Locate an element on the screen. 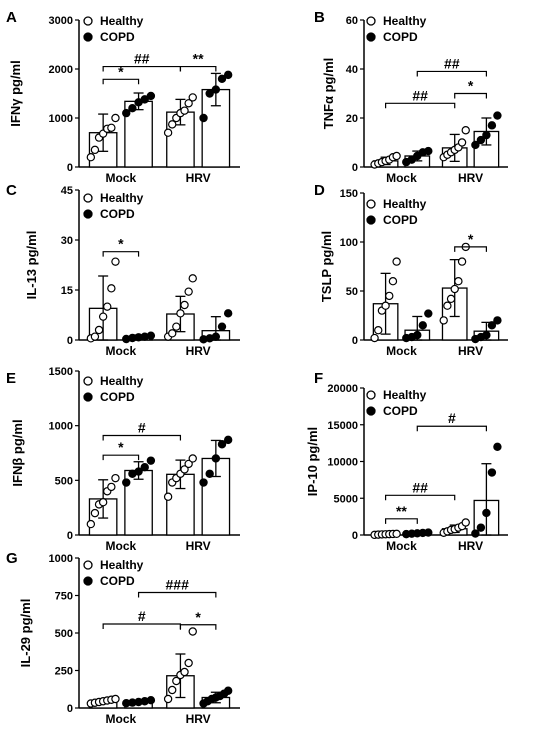 Image resolution: width=536 pixels, height=733 pixels. y-axis-label: TNFα pg/ml is located at coordinates (328, 94).